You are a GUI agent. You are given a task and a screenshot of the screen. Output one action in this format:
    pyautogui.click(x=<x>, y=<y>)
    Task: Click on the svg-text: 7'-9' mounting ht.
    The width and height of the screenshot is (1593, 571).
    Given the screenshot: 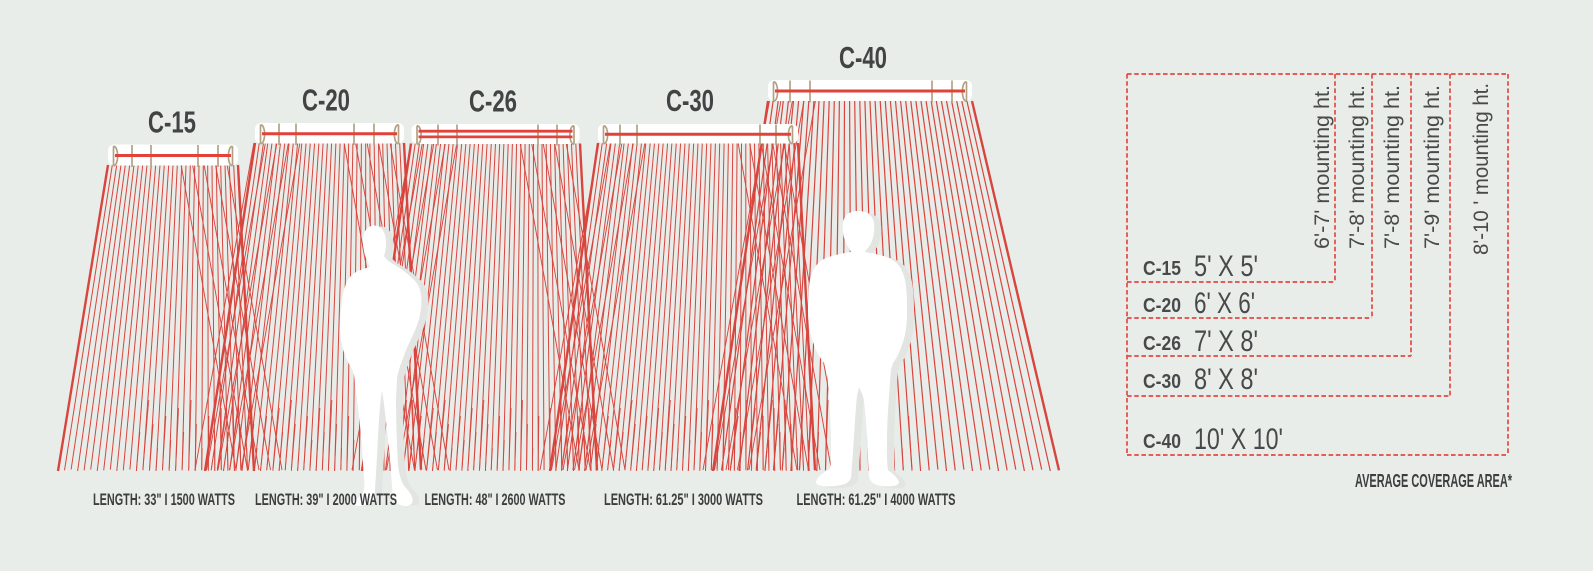 What is the action you would take?
    pyautogui.click(x=1432, y=167)
    